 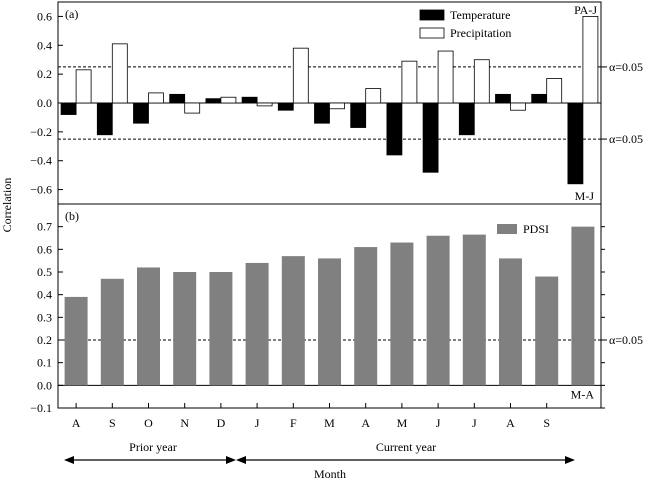 What do you see at coordinates (585, 196) in the screenshot?
I see `annotation-m-j: M-J` at bounding box center [585, 196].